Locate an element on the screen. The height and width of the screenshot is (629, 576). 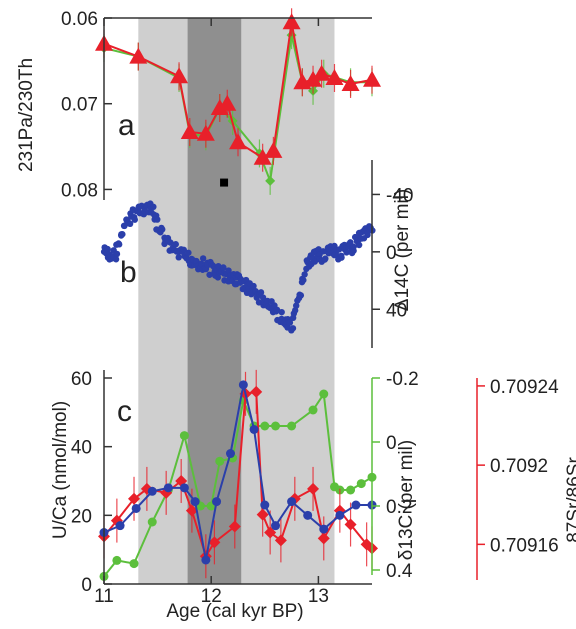
d13c-tick-label: 0.4 is located at coordinates (399, 571).